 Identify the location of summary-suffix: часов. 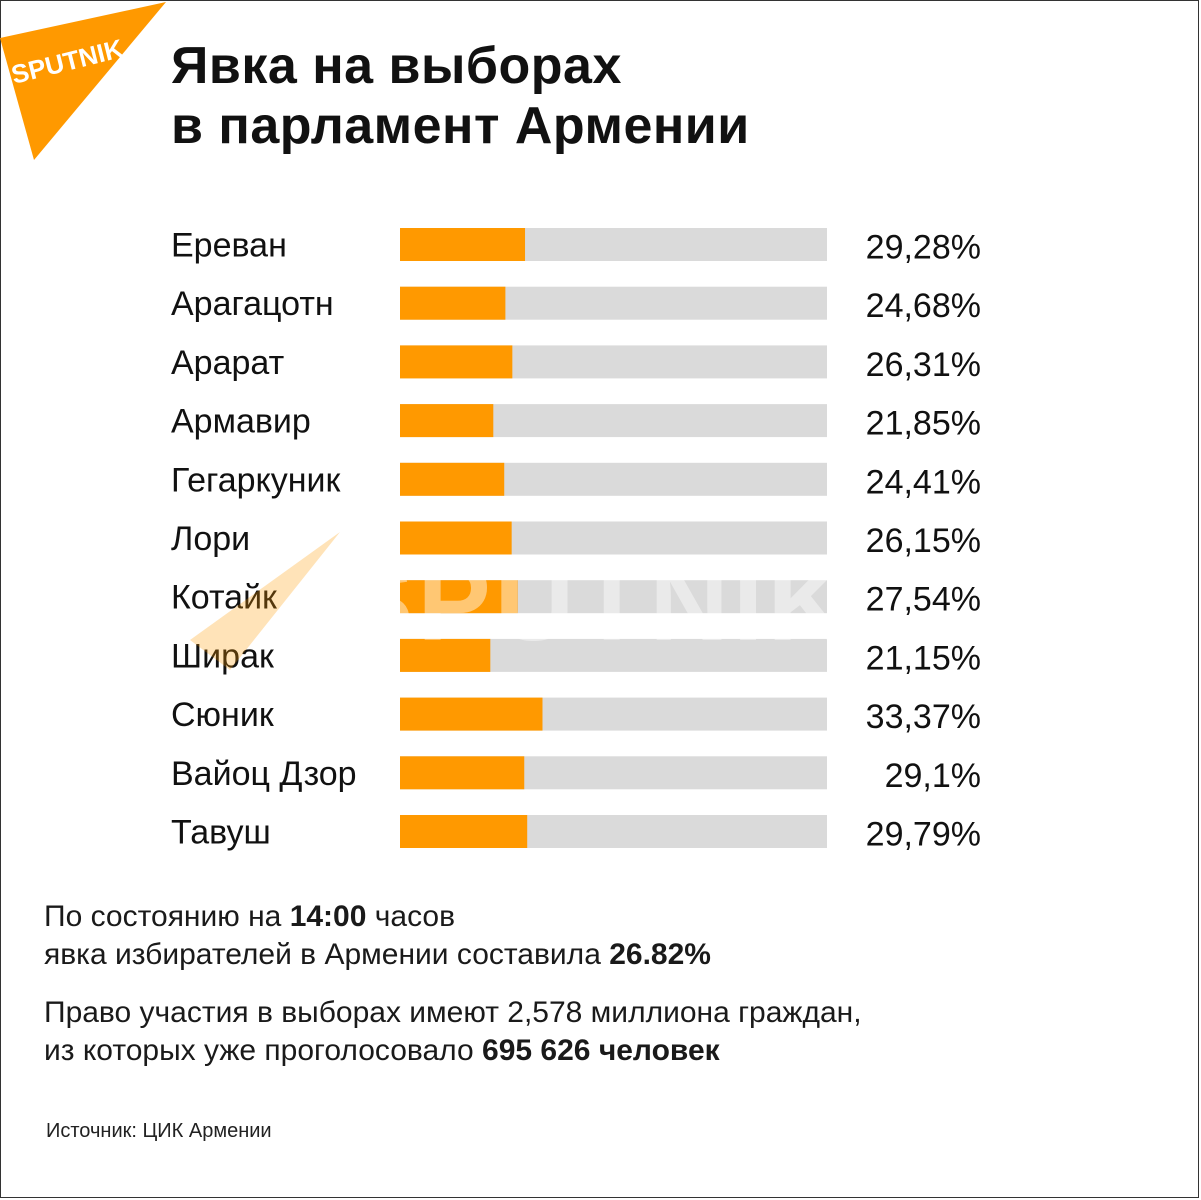
(411, 916).